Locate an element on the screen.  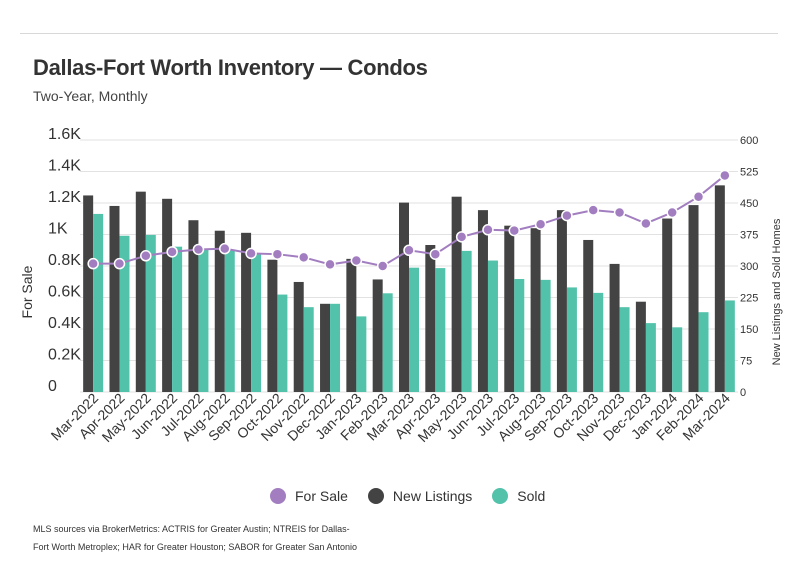
legend: For Sale New Listings Sold is located at coordinates (417, 496).